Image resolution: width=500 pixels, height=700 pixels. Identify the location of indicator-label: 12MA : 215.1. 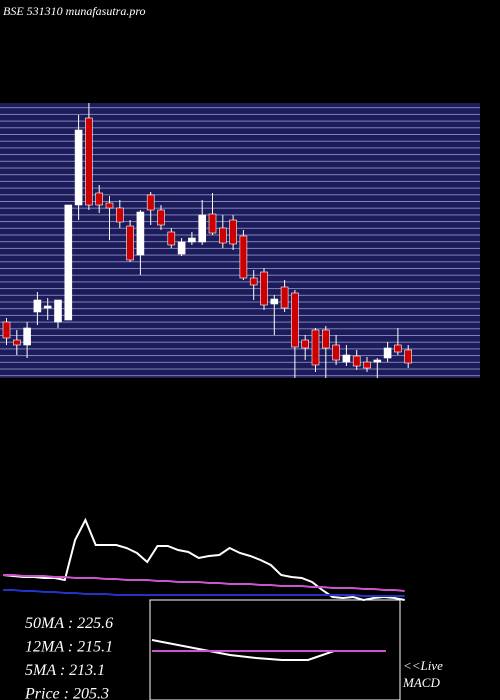
(69, 647).